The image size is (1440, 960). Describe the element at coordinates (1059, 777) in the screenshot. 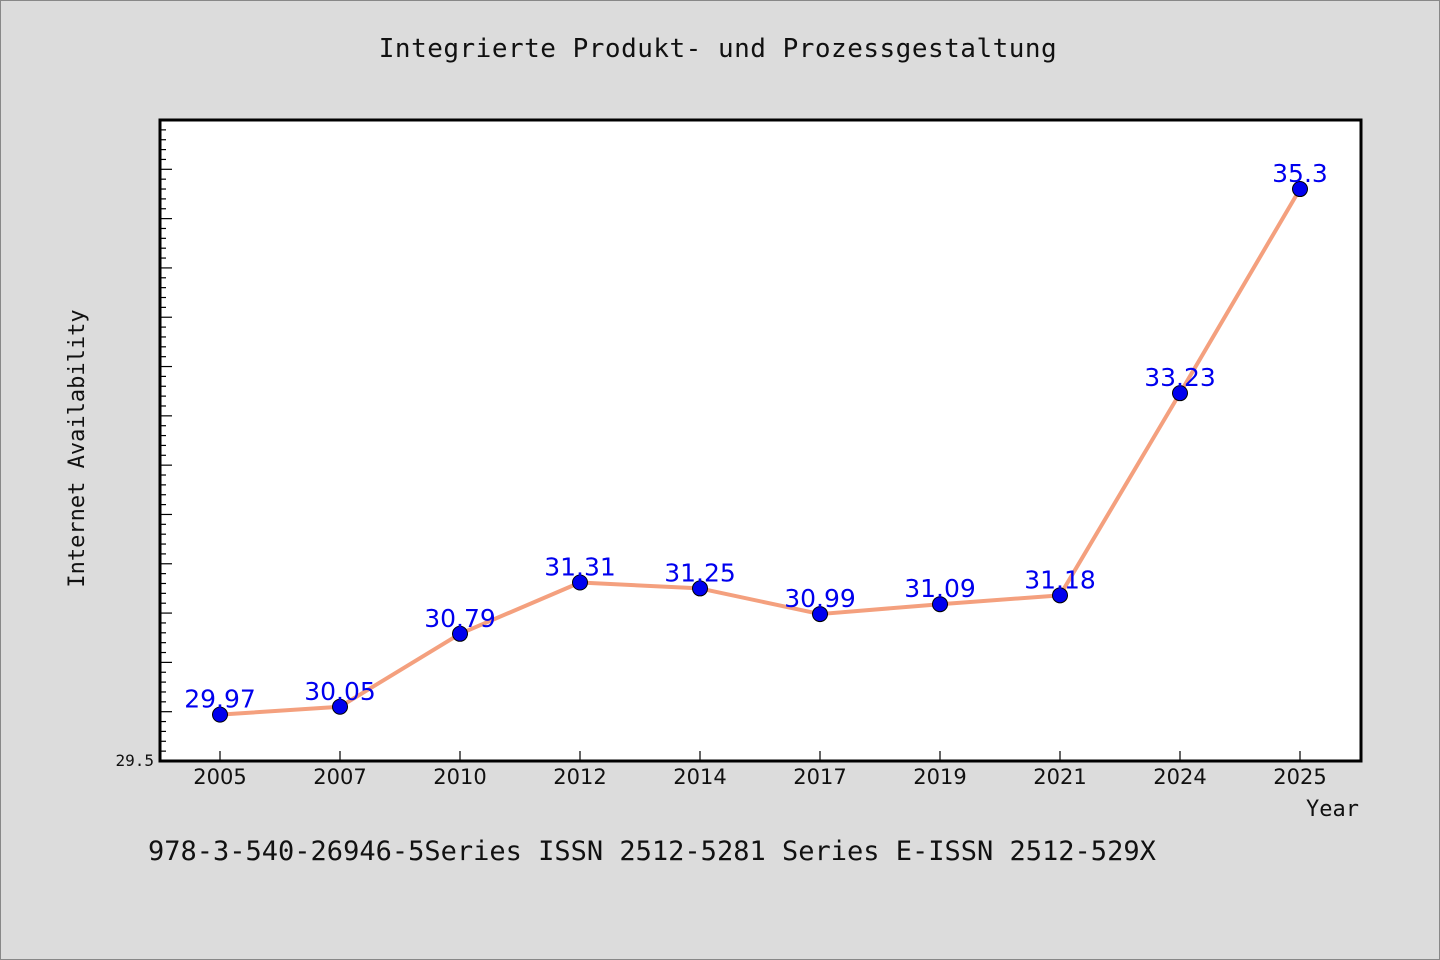

I see `x-tick-label: 2021` at that location.